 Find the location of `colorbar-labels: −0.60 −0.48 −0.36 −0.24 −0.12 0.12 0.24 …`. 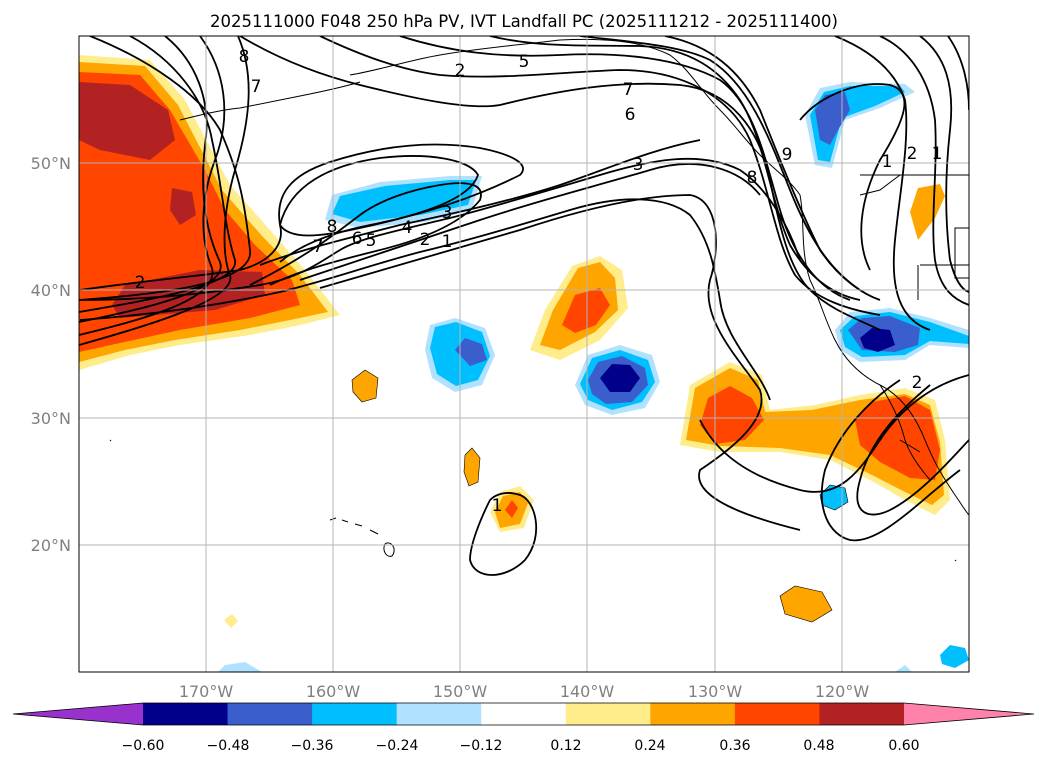

colorbar-labels: −0.60 −0.48 −0.36 −0.24 −0.12 0.12 0.24 … is located at coordinates (521, 746).